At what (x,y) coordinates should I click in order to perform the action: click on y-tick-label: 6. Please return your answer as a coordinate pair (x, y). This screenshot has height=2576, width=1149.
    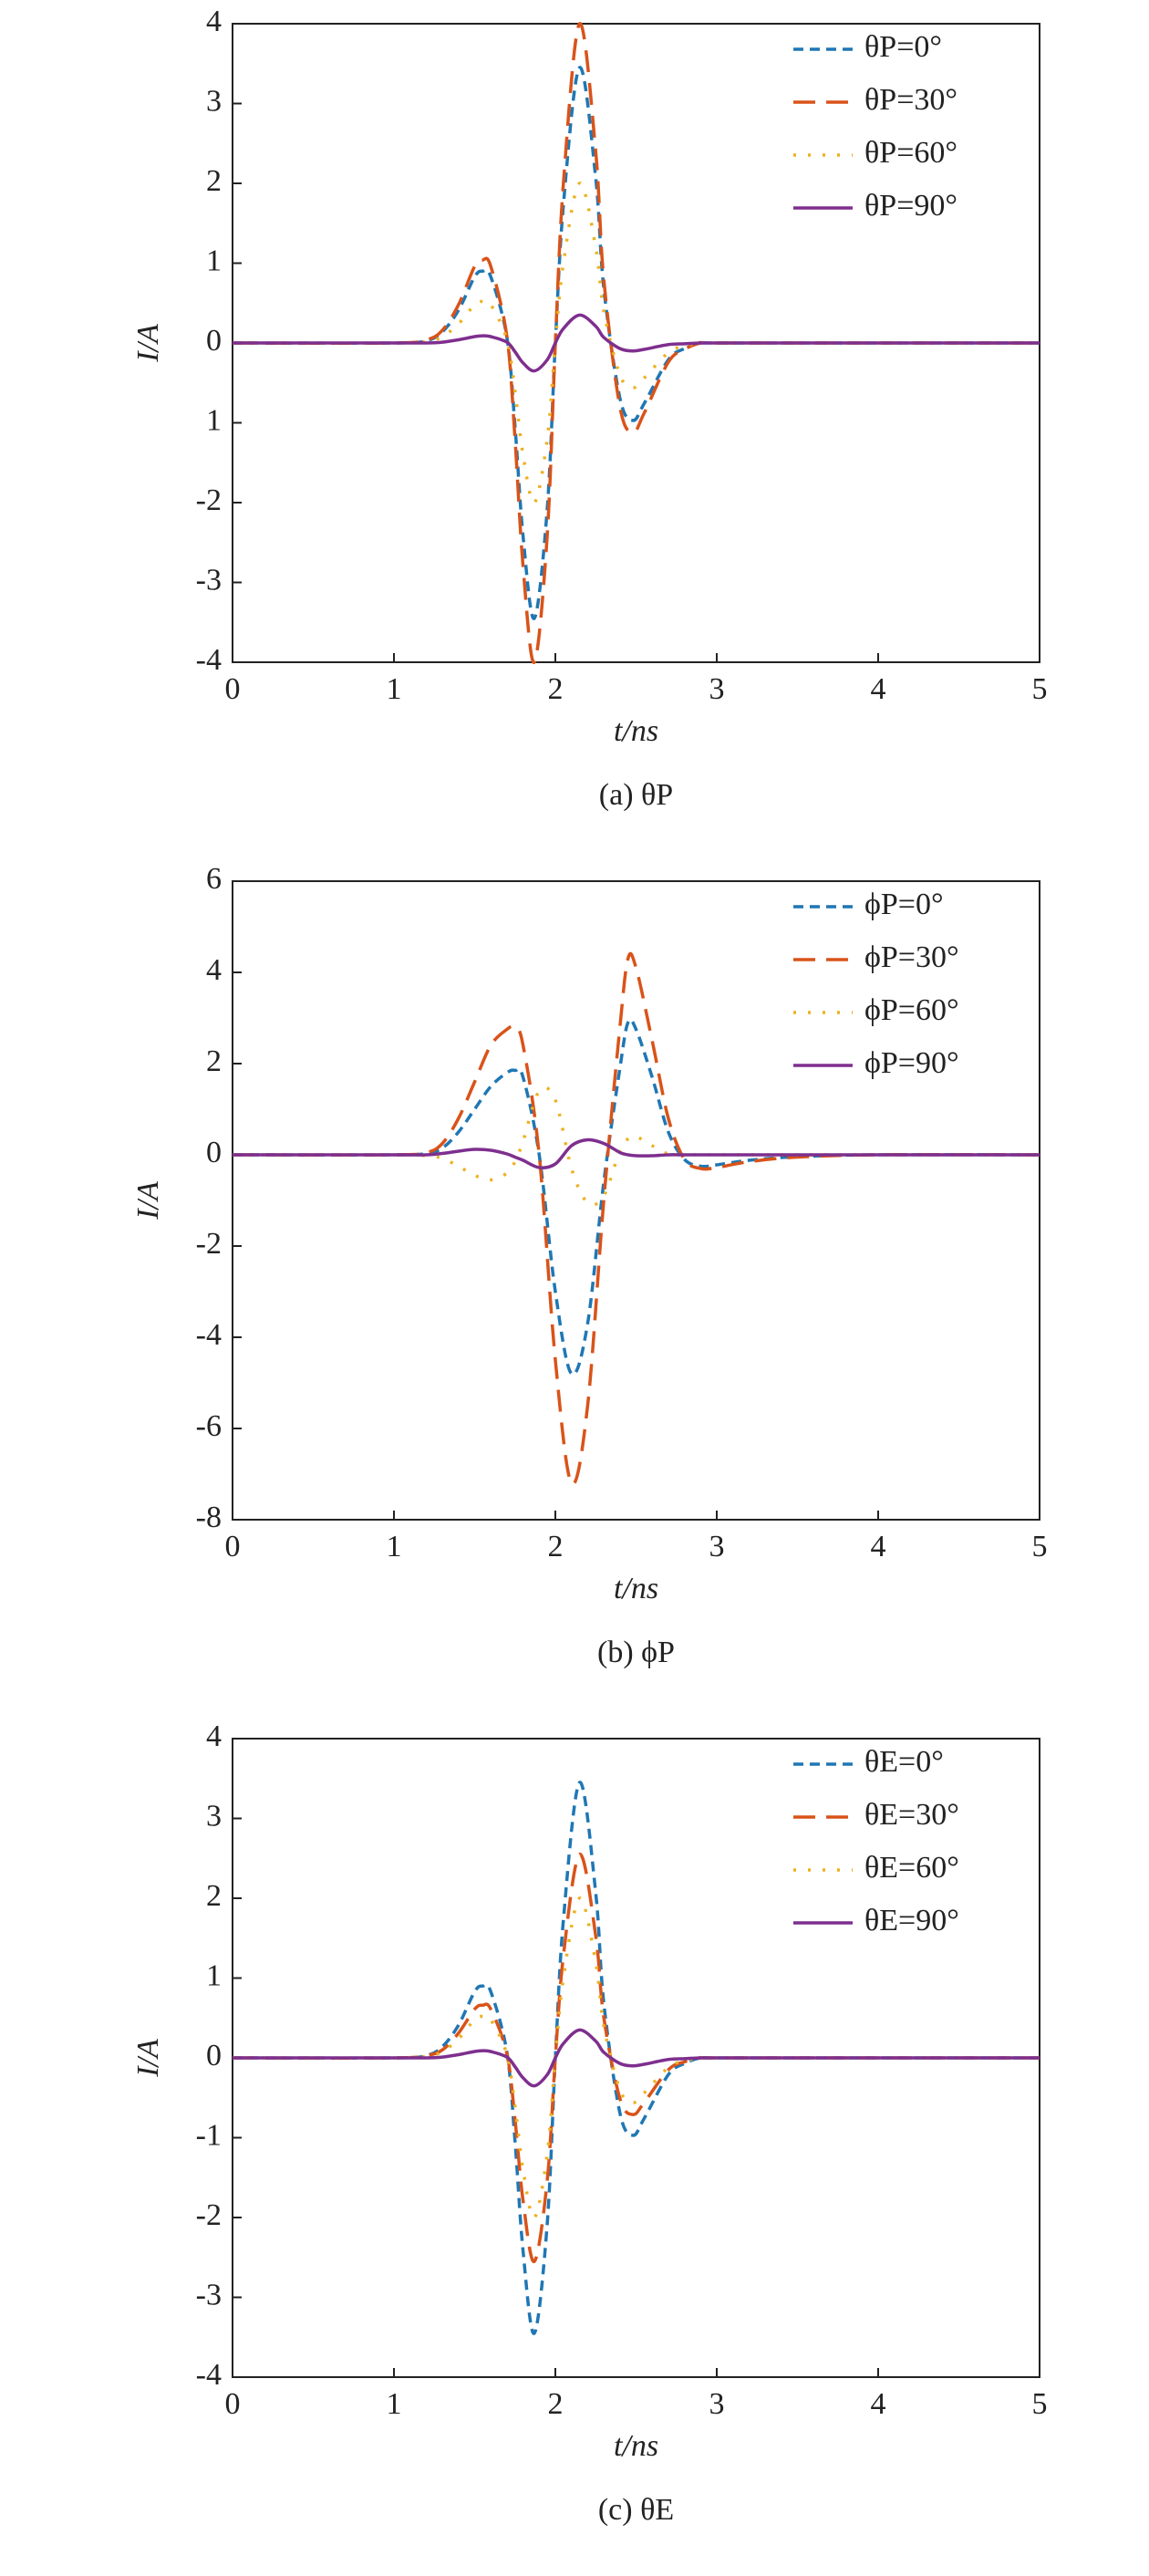
    Looking at the image, I should click on (214, 879).